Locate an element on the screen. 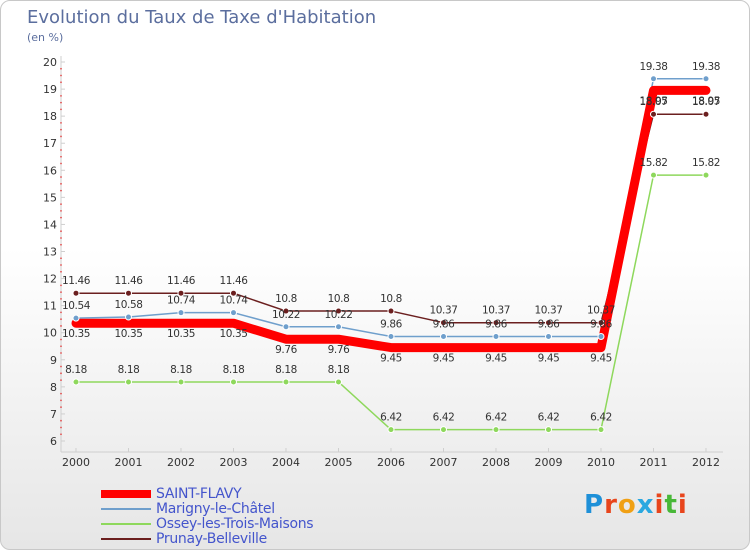  x-tick-label: 2009 is located at coordinates (549, 462).